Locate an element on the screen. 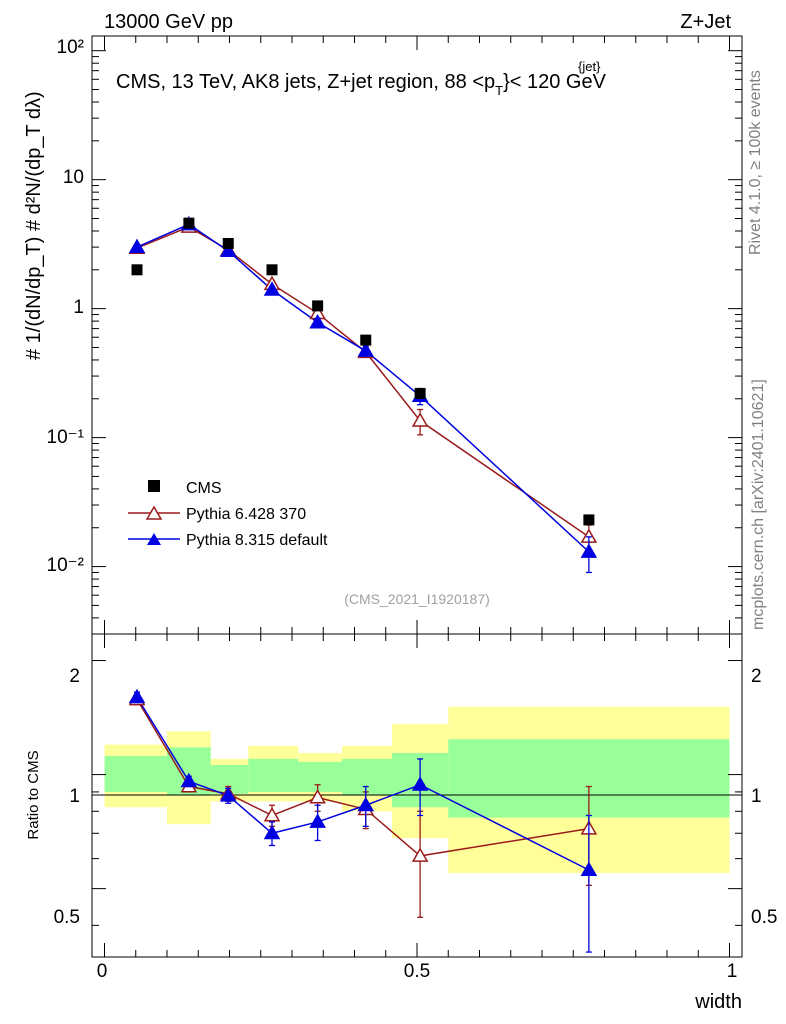 This screenshot has width=786, height=1024. upper-ytick-label-1: 10⁻¹ is located at coordinates (66, 437).